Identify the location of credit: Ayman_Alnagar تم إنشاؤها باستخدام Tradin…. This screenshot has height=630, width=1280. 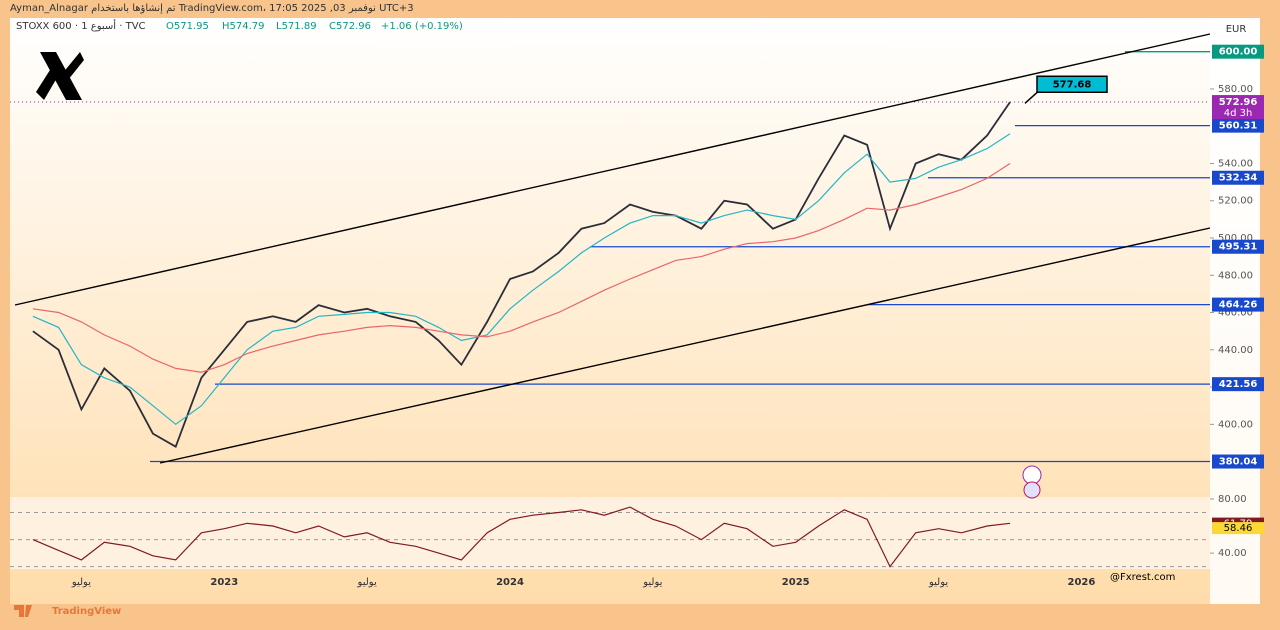
(212, 8).